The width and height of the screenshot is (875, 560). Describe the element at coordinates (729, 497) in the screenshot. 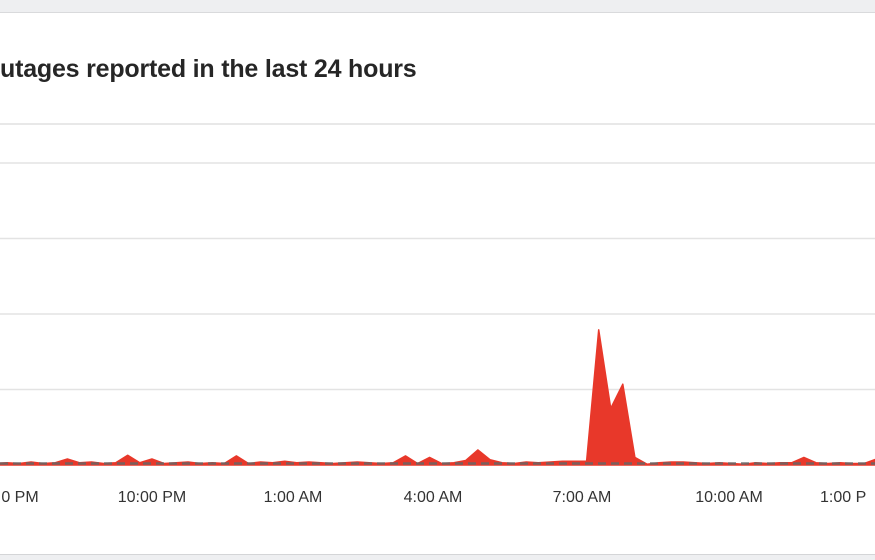

I see `x-tick-label: 10:00 AM` at that location.